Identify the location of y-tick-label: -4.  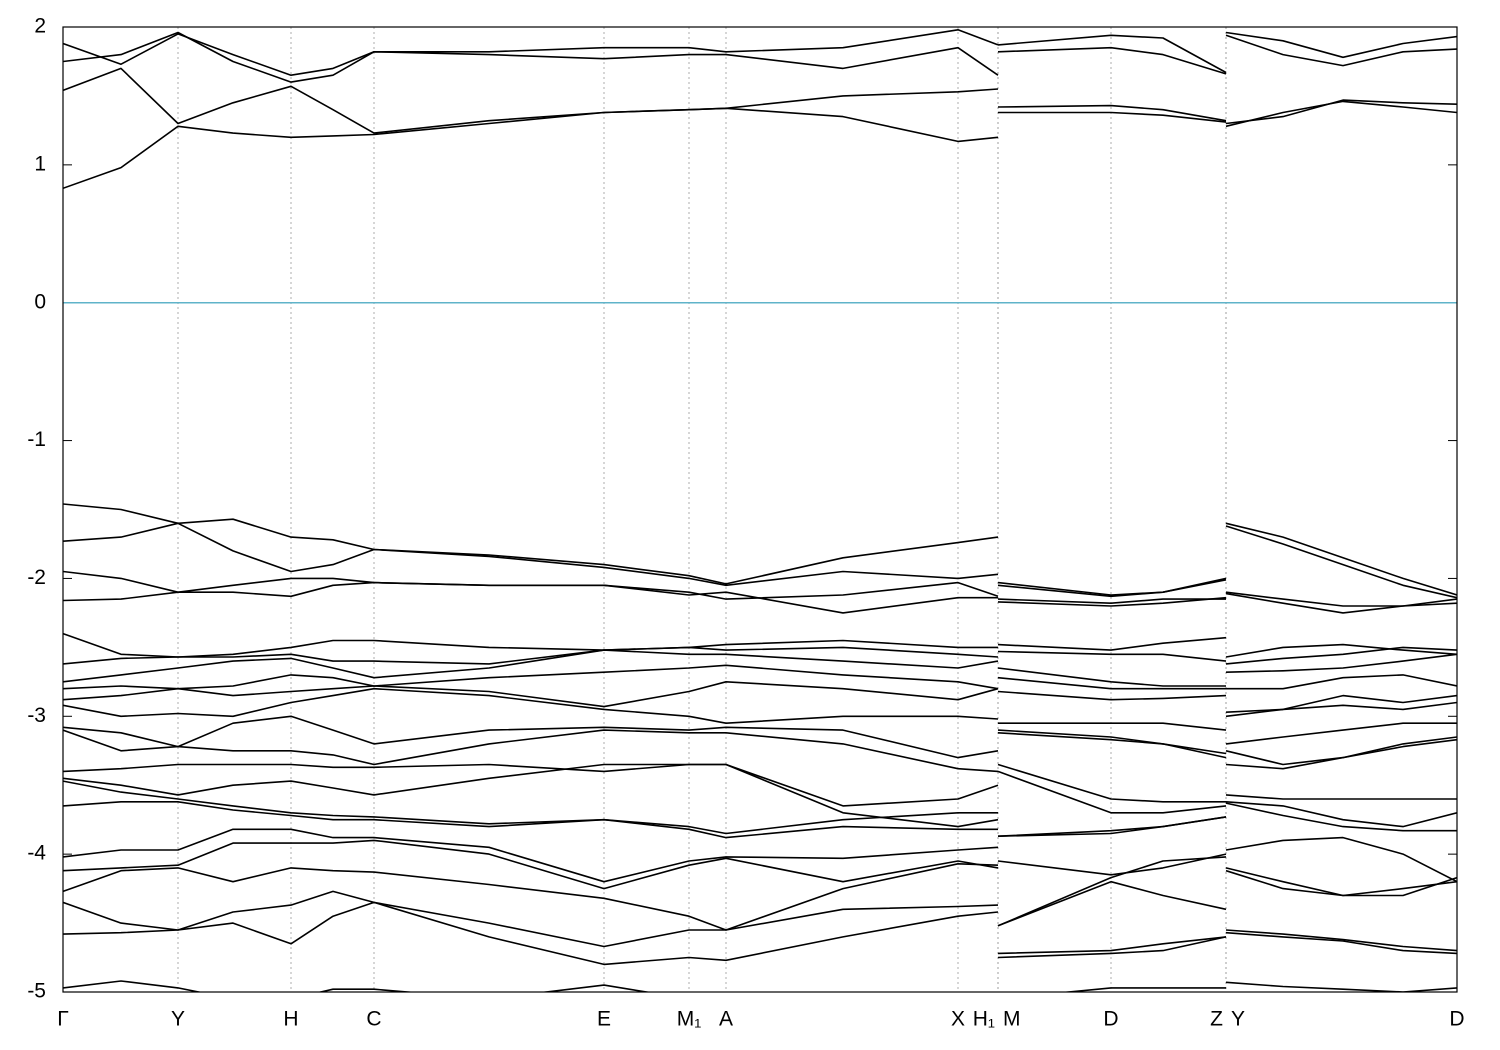
(36, 853).